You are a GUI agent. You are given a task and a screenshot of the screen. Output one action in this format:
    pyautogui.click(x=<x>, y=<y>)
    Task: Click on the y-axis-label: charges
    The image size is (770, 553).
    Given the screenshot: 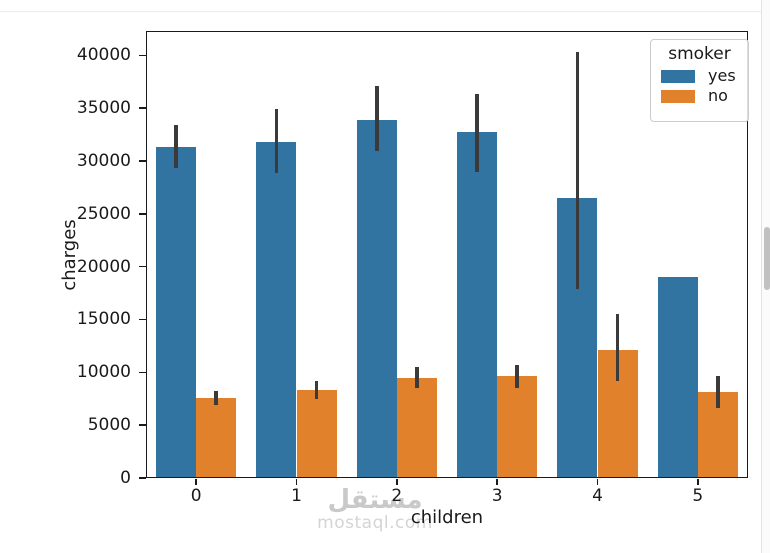 What is the action you would take?
    pyautogui.click(x=69, y=255)
    